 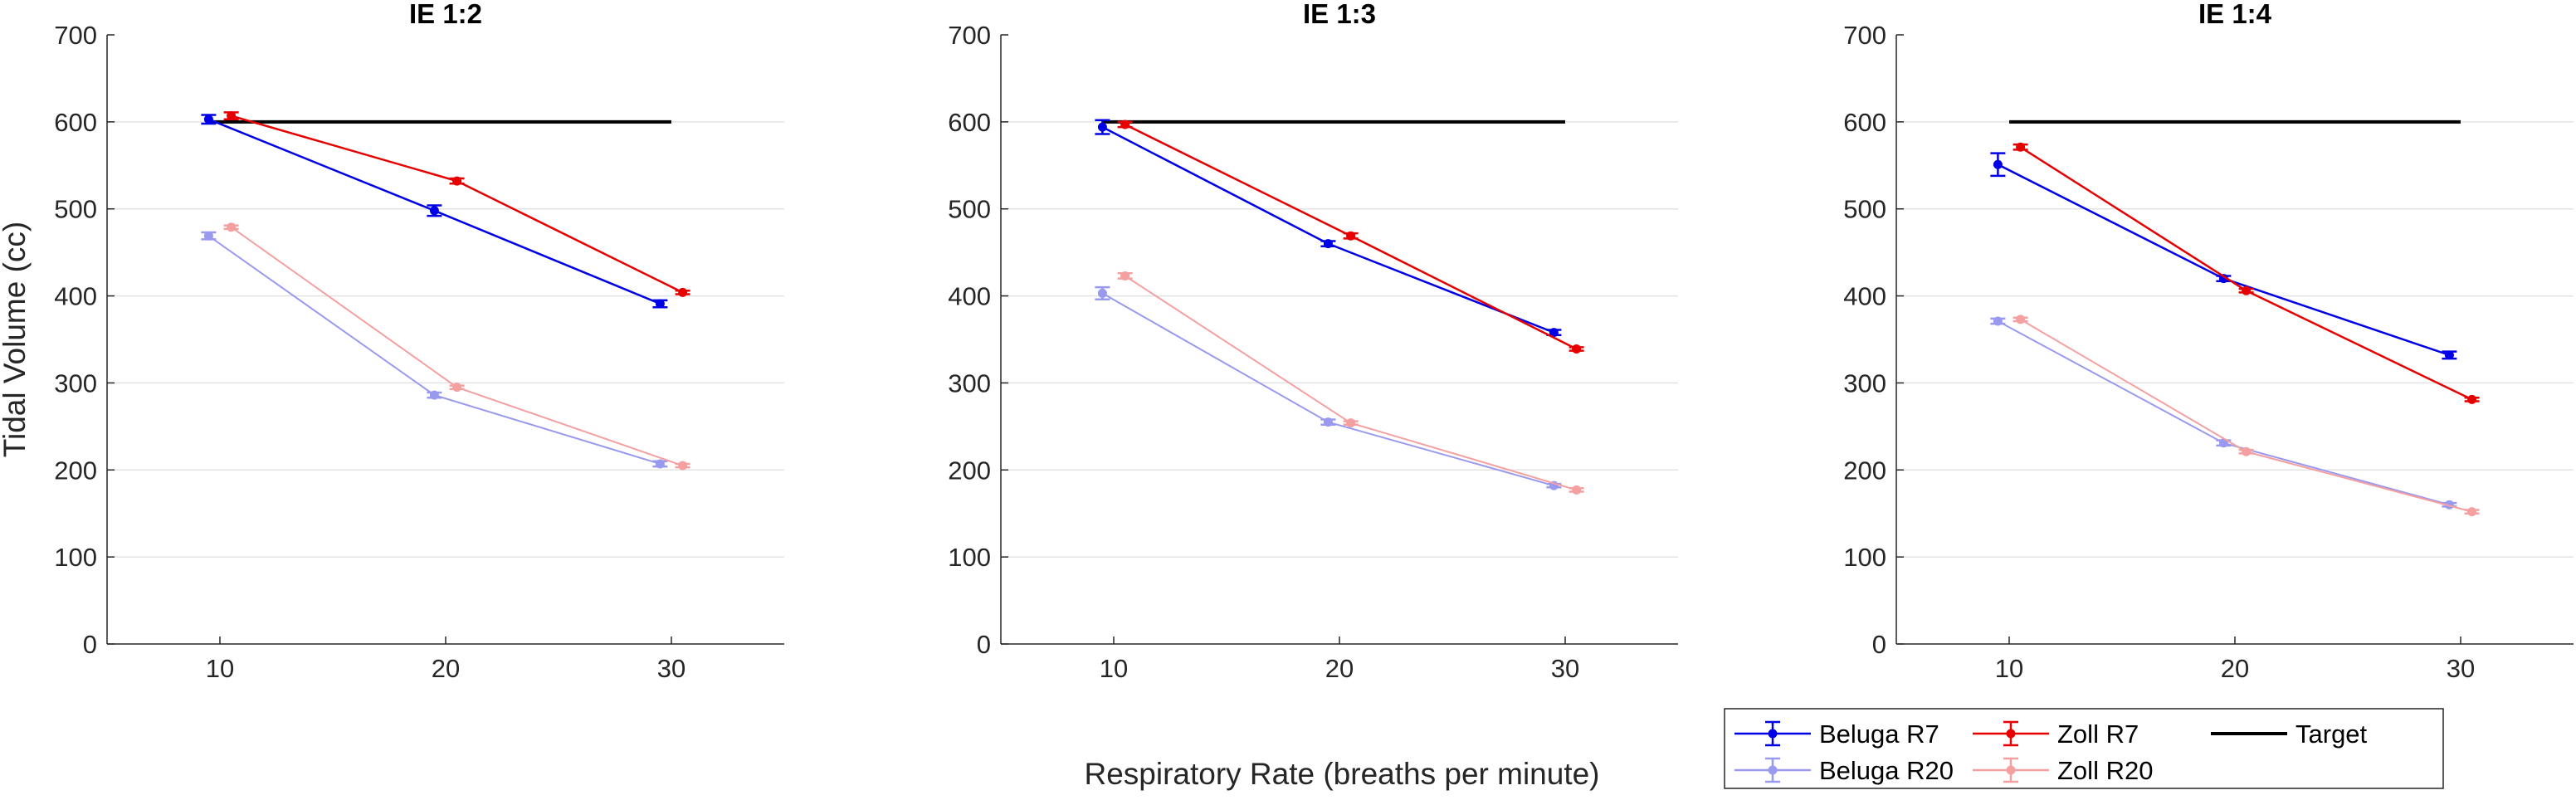 I want to click on panel-title: IE 1:2, so click(x=445, y=15).